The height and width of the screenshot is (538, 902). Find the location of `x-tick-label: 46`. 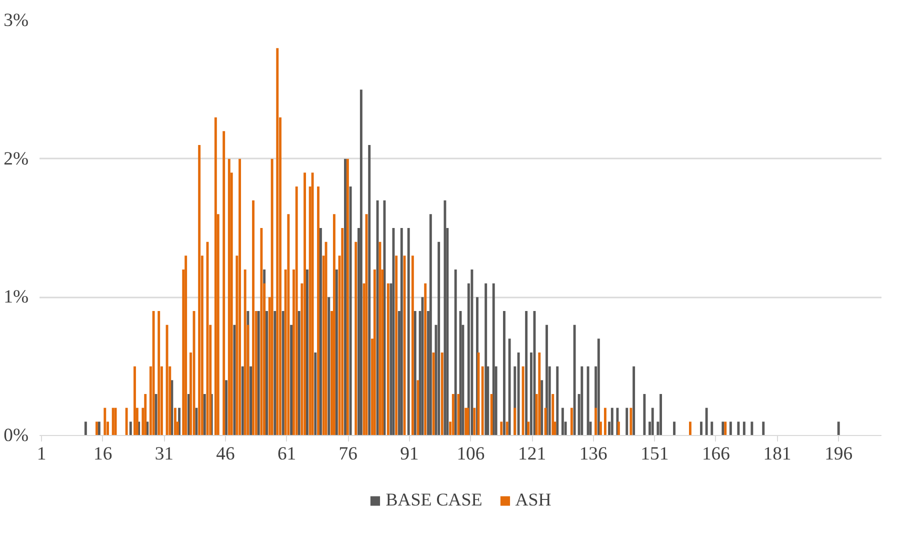

x-tick-label: 46 is located at coordinates (225, 454).